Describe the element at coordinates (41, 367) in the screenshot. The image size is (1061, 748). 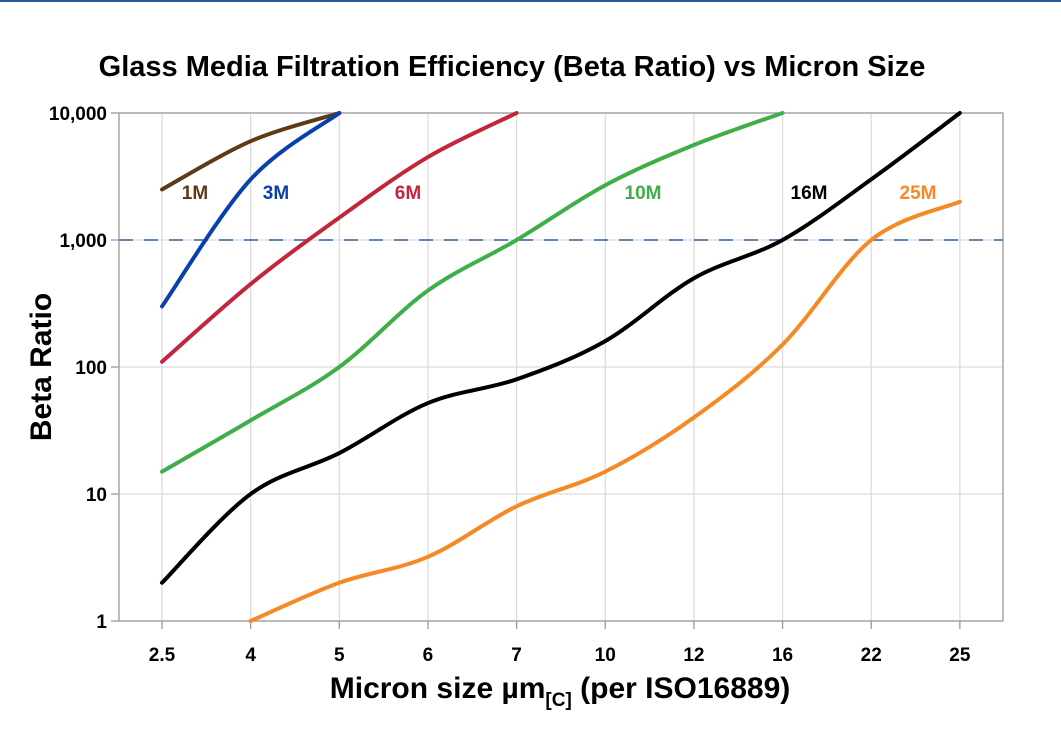
I see `y-axis-label: Beta Ratio` at that location.